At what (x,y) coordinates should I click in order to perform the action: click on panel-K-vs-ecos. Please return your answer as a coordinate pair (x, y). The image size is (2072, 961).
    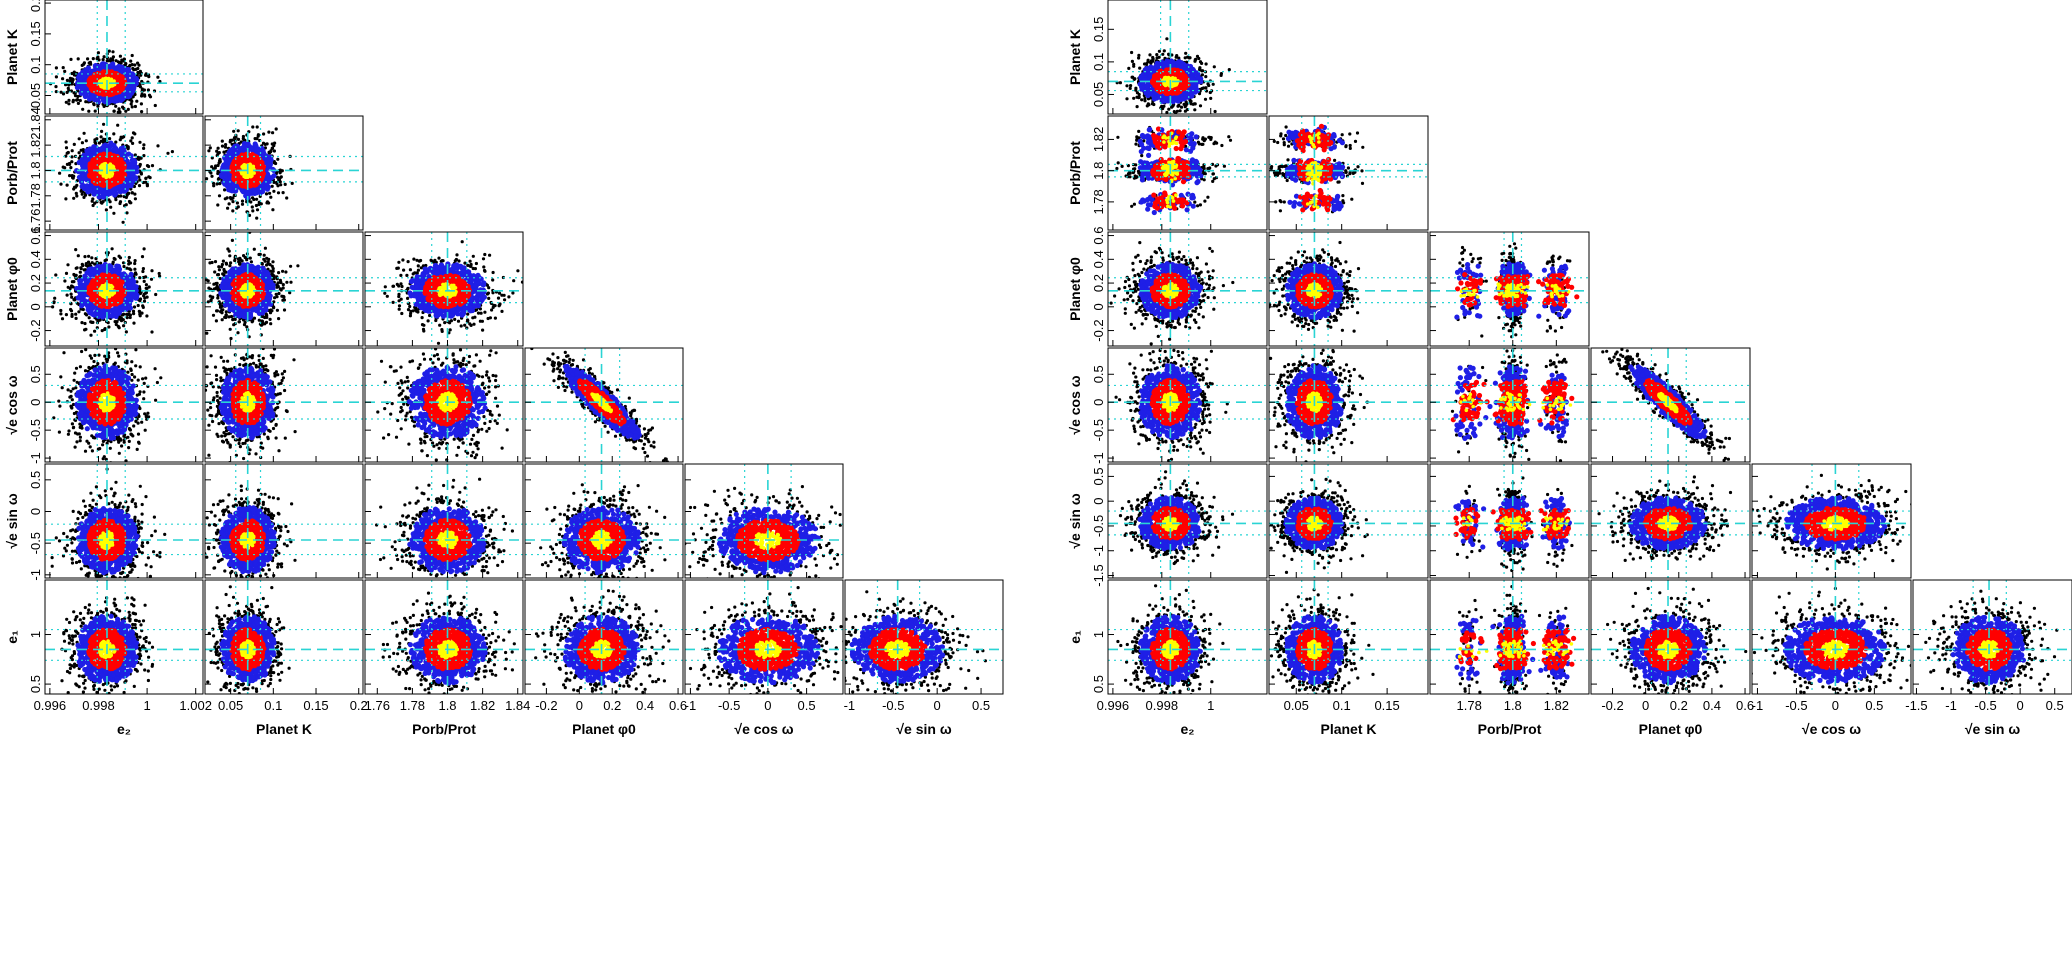
    Looking at the image, I should click on (284, 405).